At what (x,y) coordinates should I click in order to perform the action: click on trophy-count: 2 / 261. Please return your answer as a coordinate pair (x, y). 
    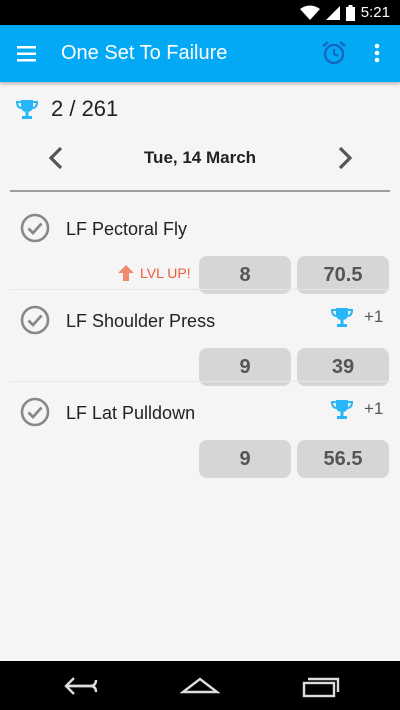
    Looking at the image, I should click on (85, 108).